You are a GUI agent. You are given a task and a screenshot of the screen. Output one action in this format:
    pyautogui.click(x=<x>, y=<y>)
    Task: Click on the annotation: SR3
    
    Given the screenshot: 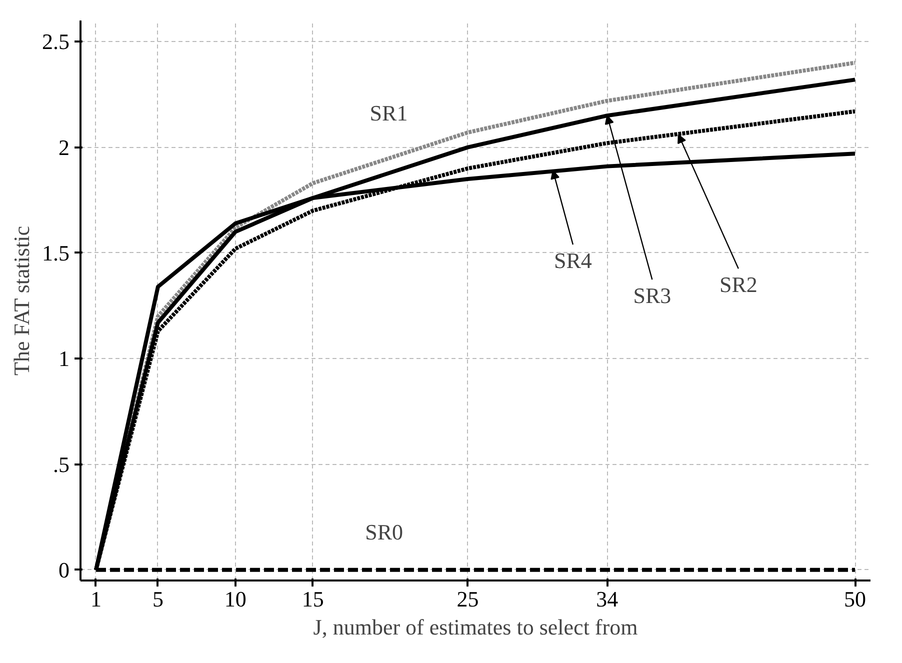 What is the action you would take?
    pyautogui.click(x=652, y=295)
    